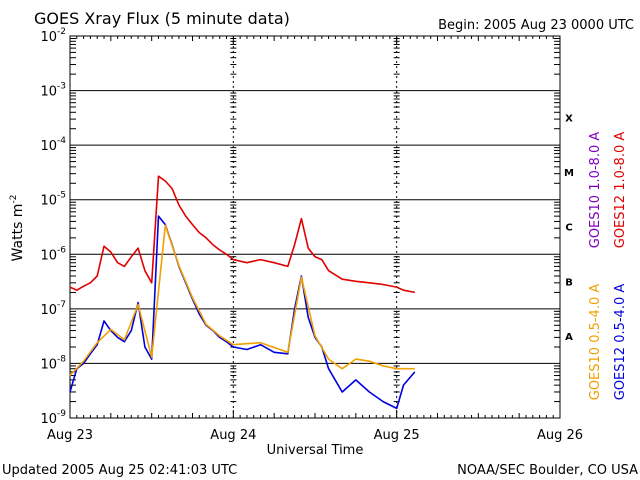 The image size is (640, 480). What do you see at coordinates (17, 228) in the screenshot?
I see `y-axis-label: Watts m-2` at bounding box center [17, 228].